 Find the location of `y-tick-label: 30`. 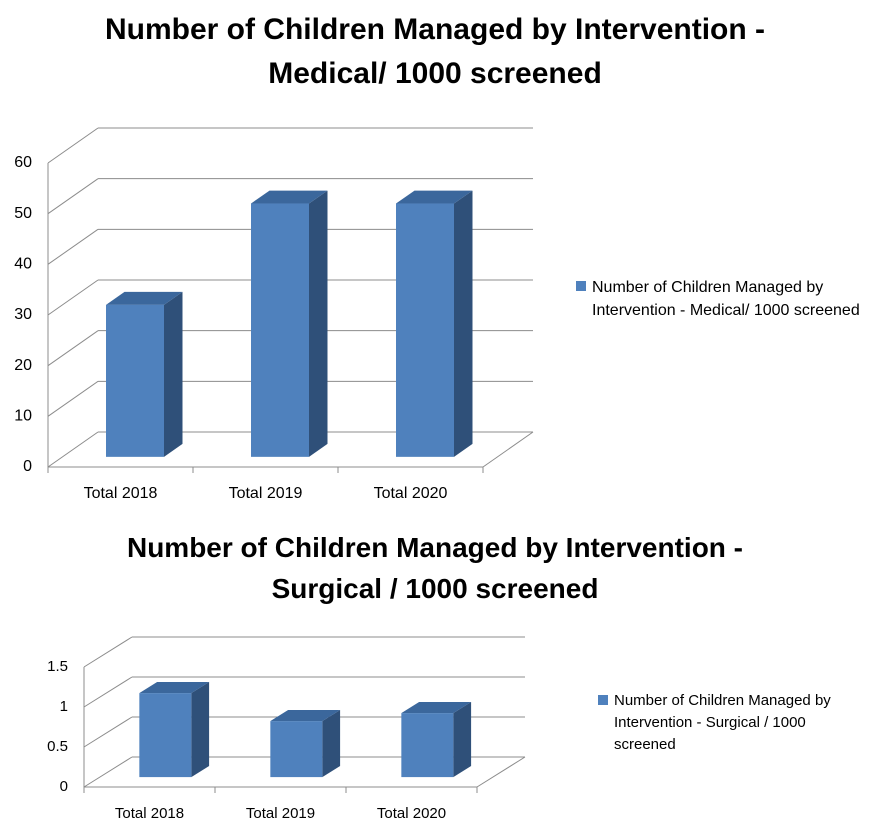

y-tick-label: 30 is located at coordinates (23, 314).